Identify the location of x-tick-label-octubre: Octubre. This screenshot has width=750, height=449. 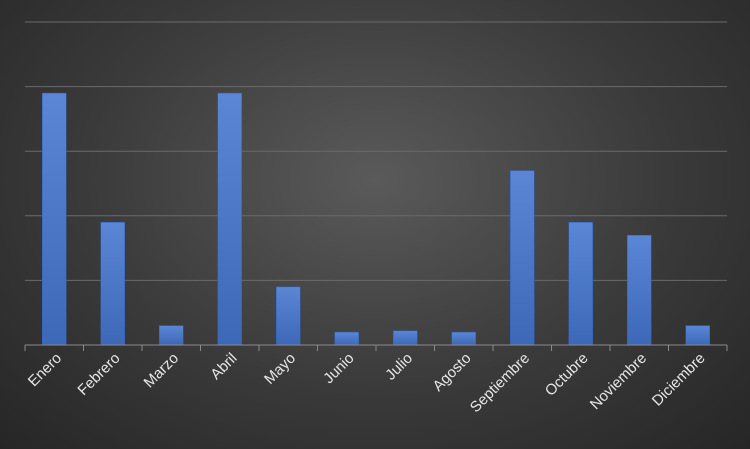
(567, 375).